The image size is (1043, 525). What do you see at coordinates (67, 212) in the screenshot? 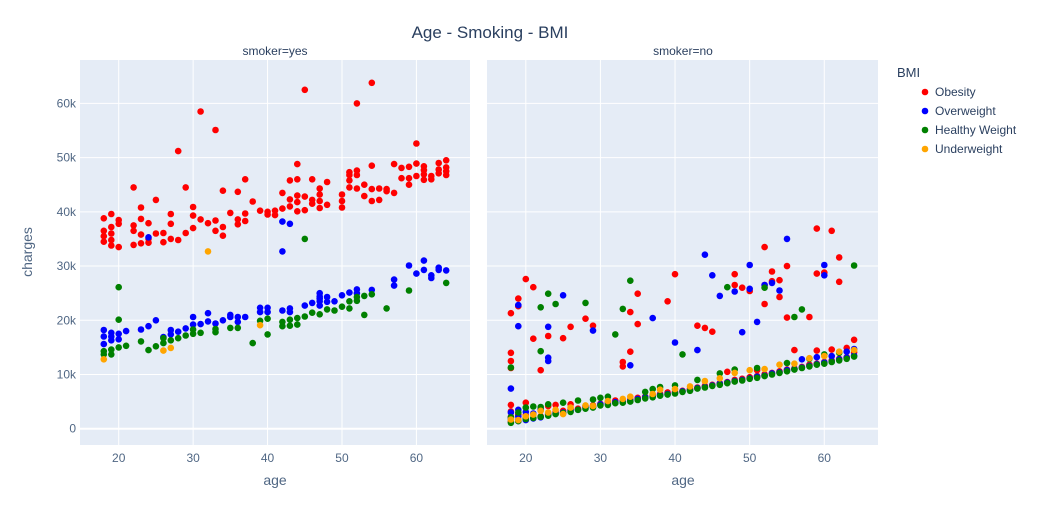
I see `y-tick-label: 40k` at bounding box center [67, 212].